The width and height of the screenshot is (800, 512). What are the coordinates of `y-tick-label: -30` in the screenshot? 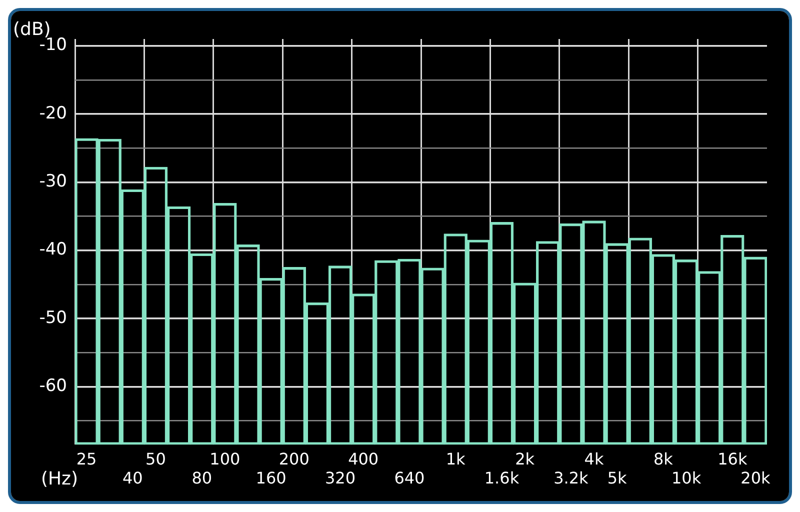 It's located at (53, 182).